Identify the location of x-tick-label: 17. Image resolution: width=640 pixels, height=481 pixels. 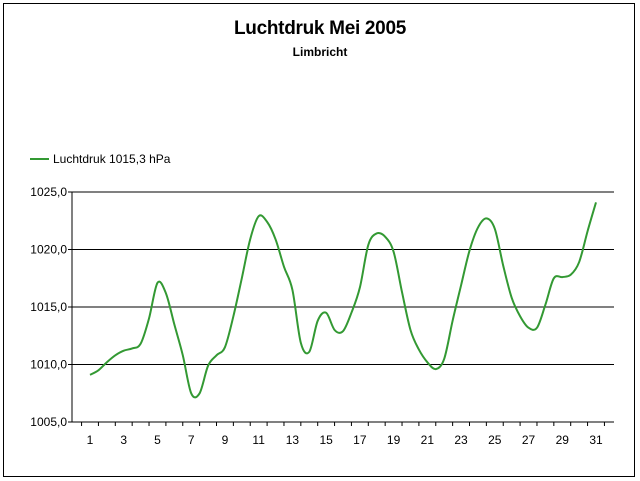
(360, 440).